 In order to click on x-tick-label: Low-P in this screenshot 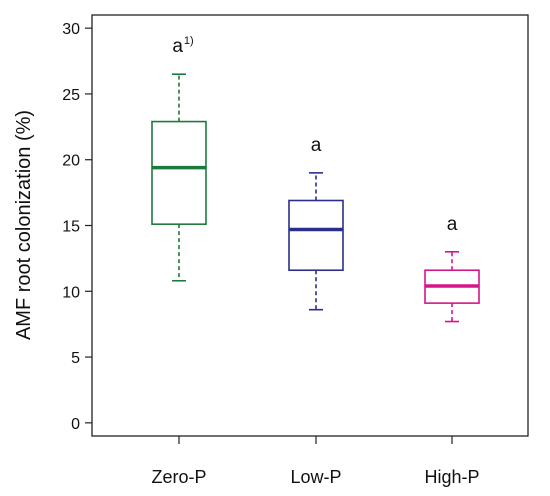, I will do `click(315, 477)`.